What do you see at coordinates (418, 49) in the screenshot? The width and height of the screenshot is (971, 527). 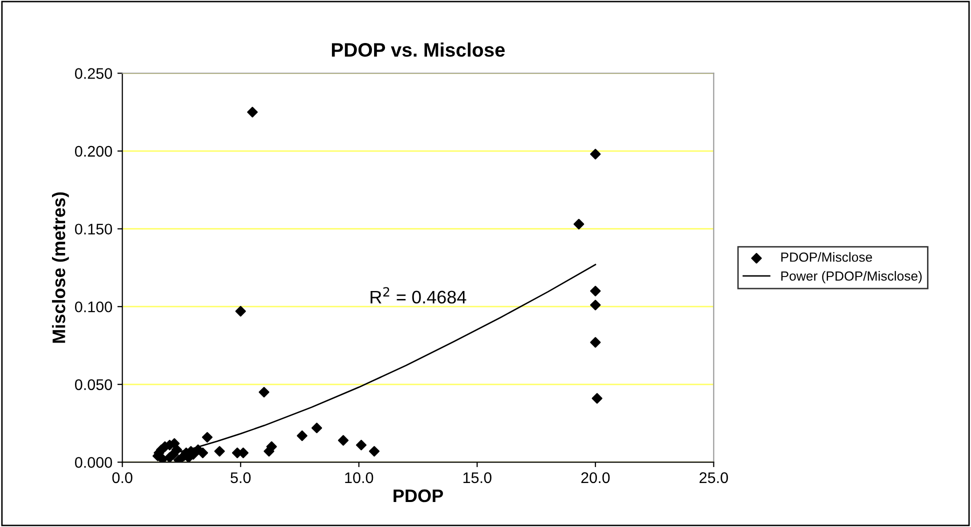 I see `chart-title: PDOP vs. Misclose` at bounding box center [418, 49].